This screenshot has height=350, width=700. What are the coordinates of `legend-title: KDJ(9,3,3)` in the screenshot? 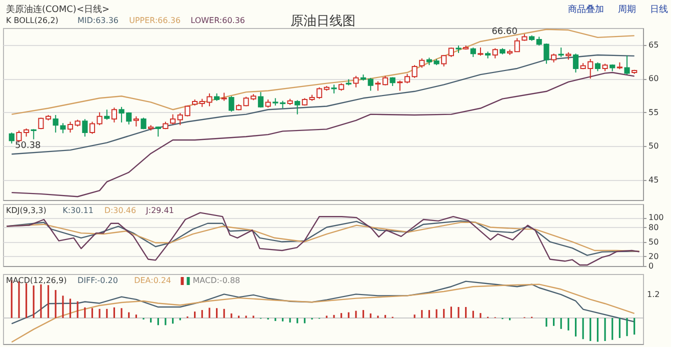 It's located at (26, 210).